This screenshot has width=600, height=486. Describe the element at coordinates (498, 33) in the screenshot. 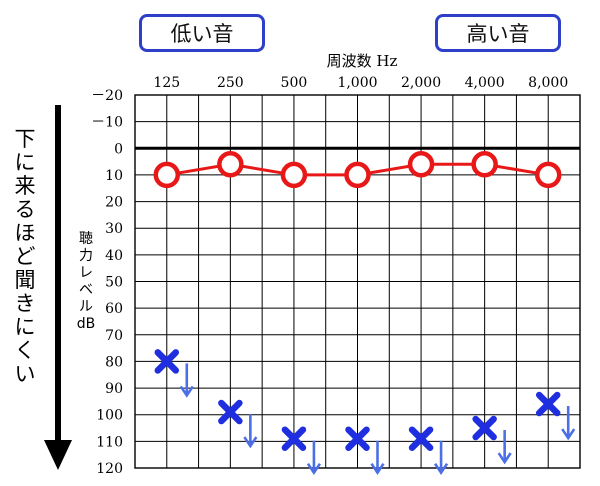

I see `high-sound-badge: 高い音` at that location.